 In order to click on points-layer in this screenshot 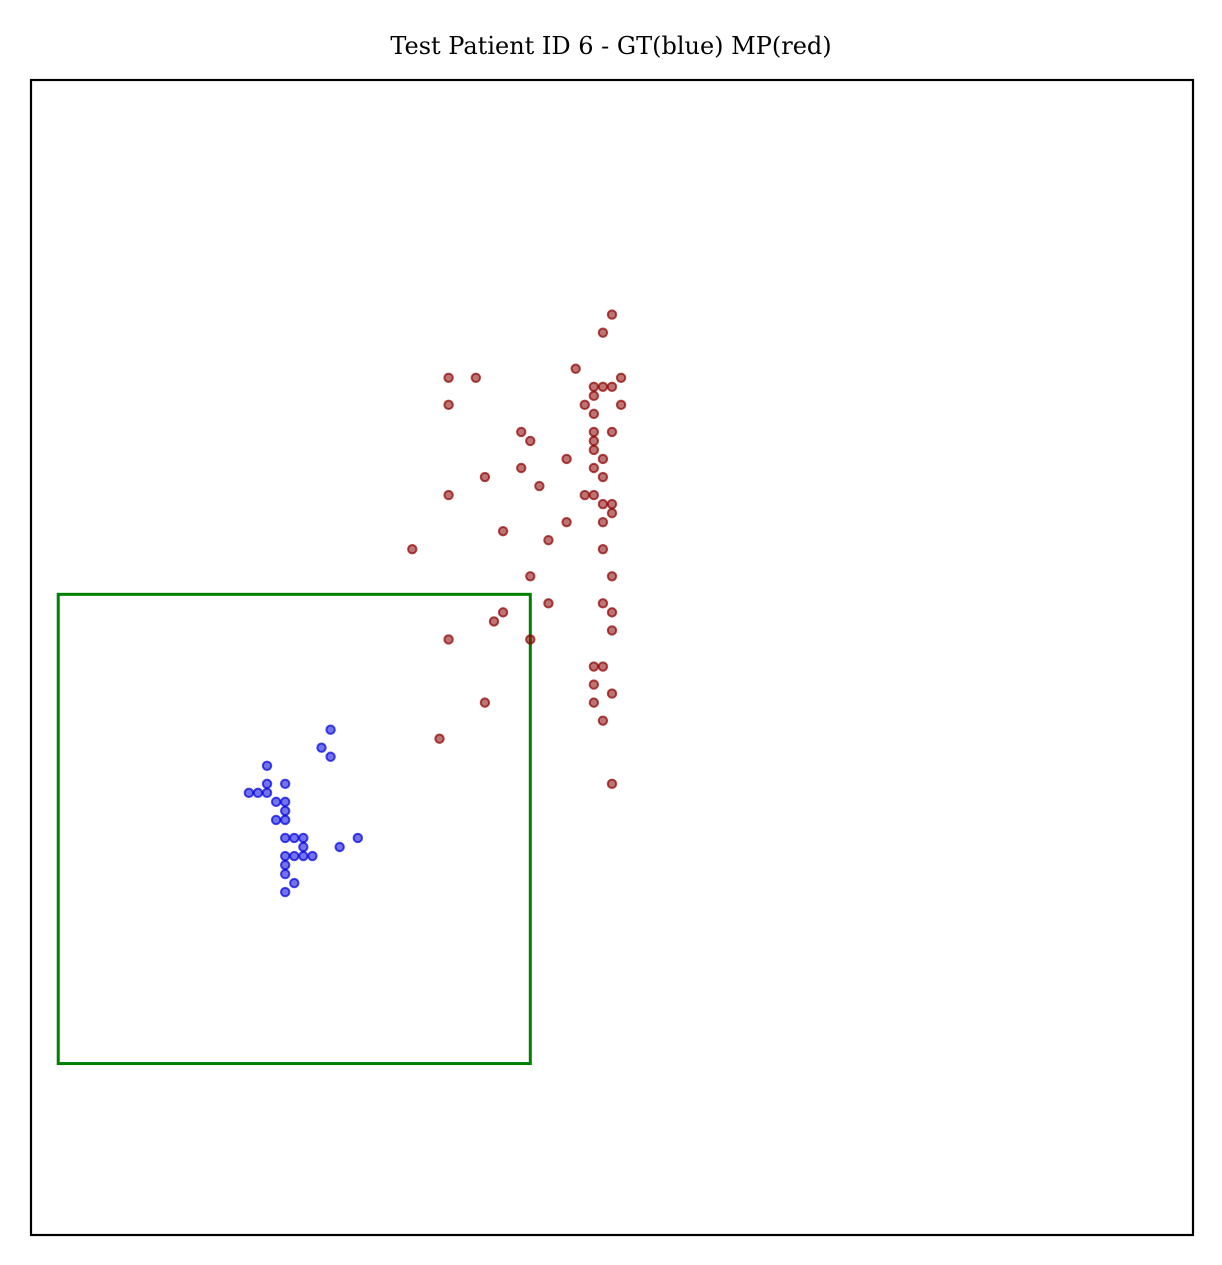, I will do `click(435, 603)`.